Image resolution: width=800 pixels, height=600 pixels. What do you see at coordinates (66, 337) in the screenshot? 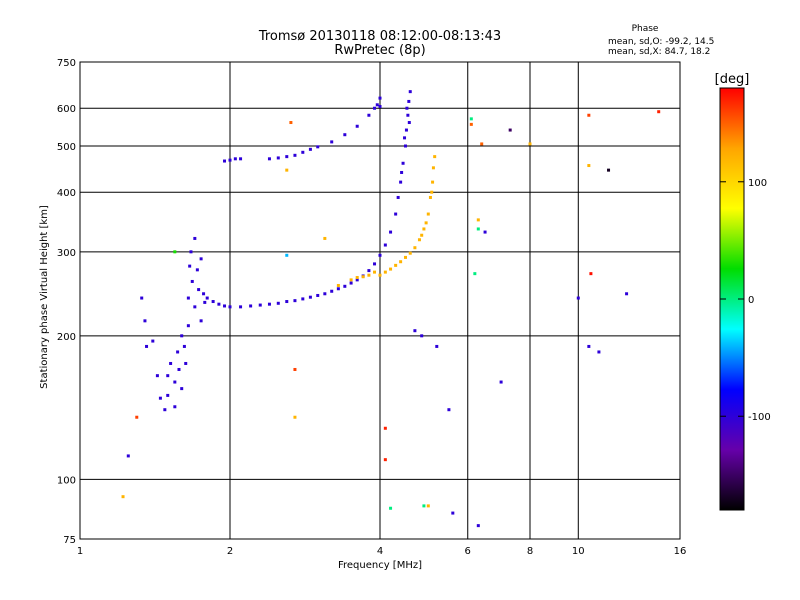
I see `y-tick-label: 200` at bounding box center [66, 337].